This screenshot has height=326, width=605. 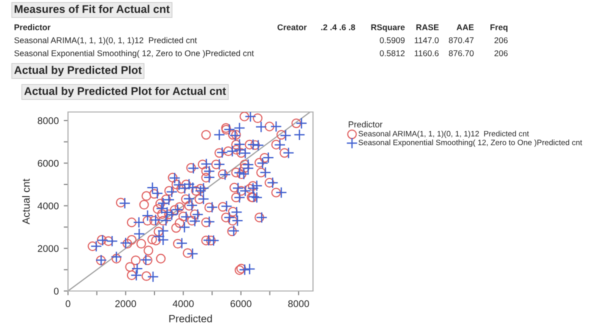 What do you see at coordinates (461, 40) in the screenshot?
I see `text: 870.47` at bounding box center [461, 40].